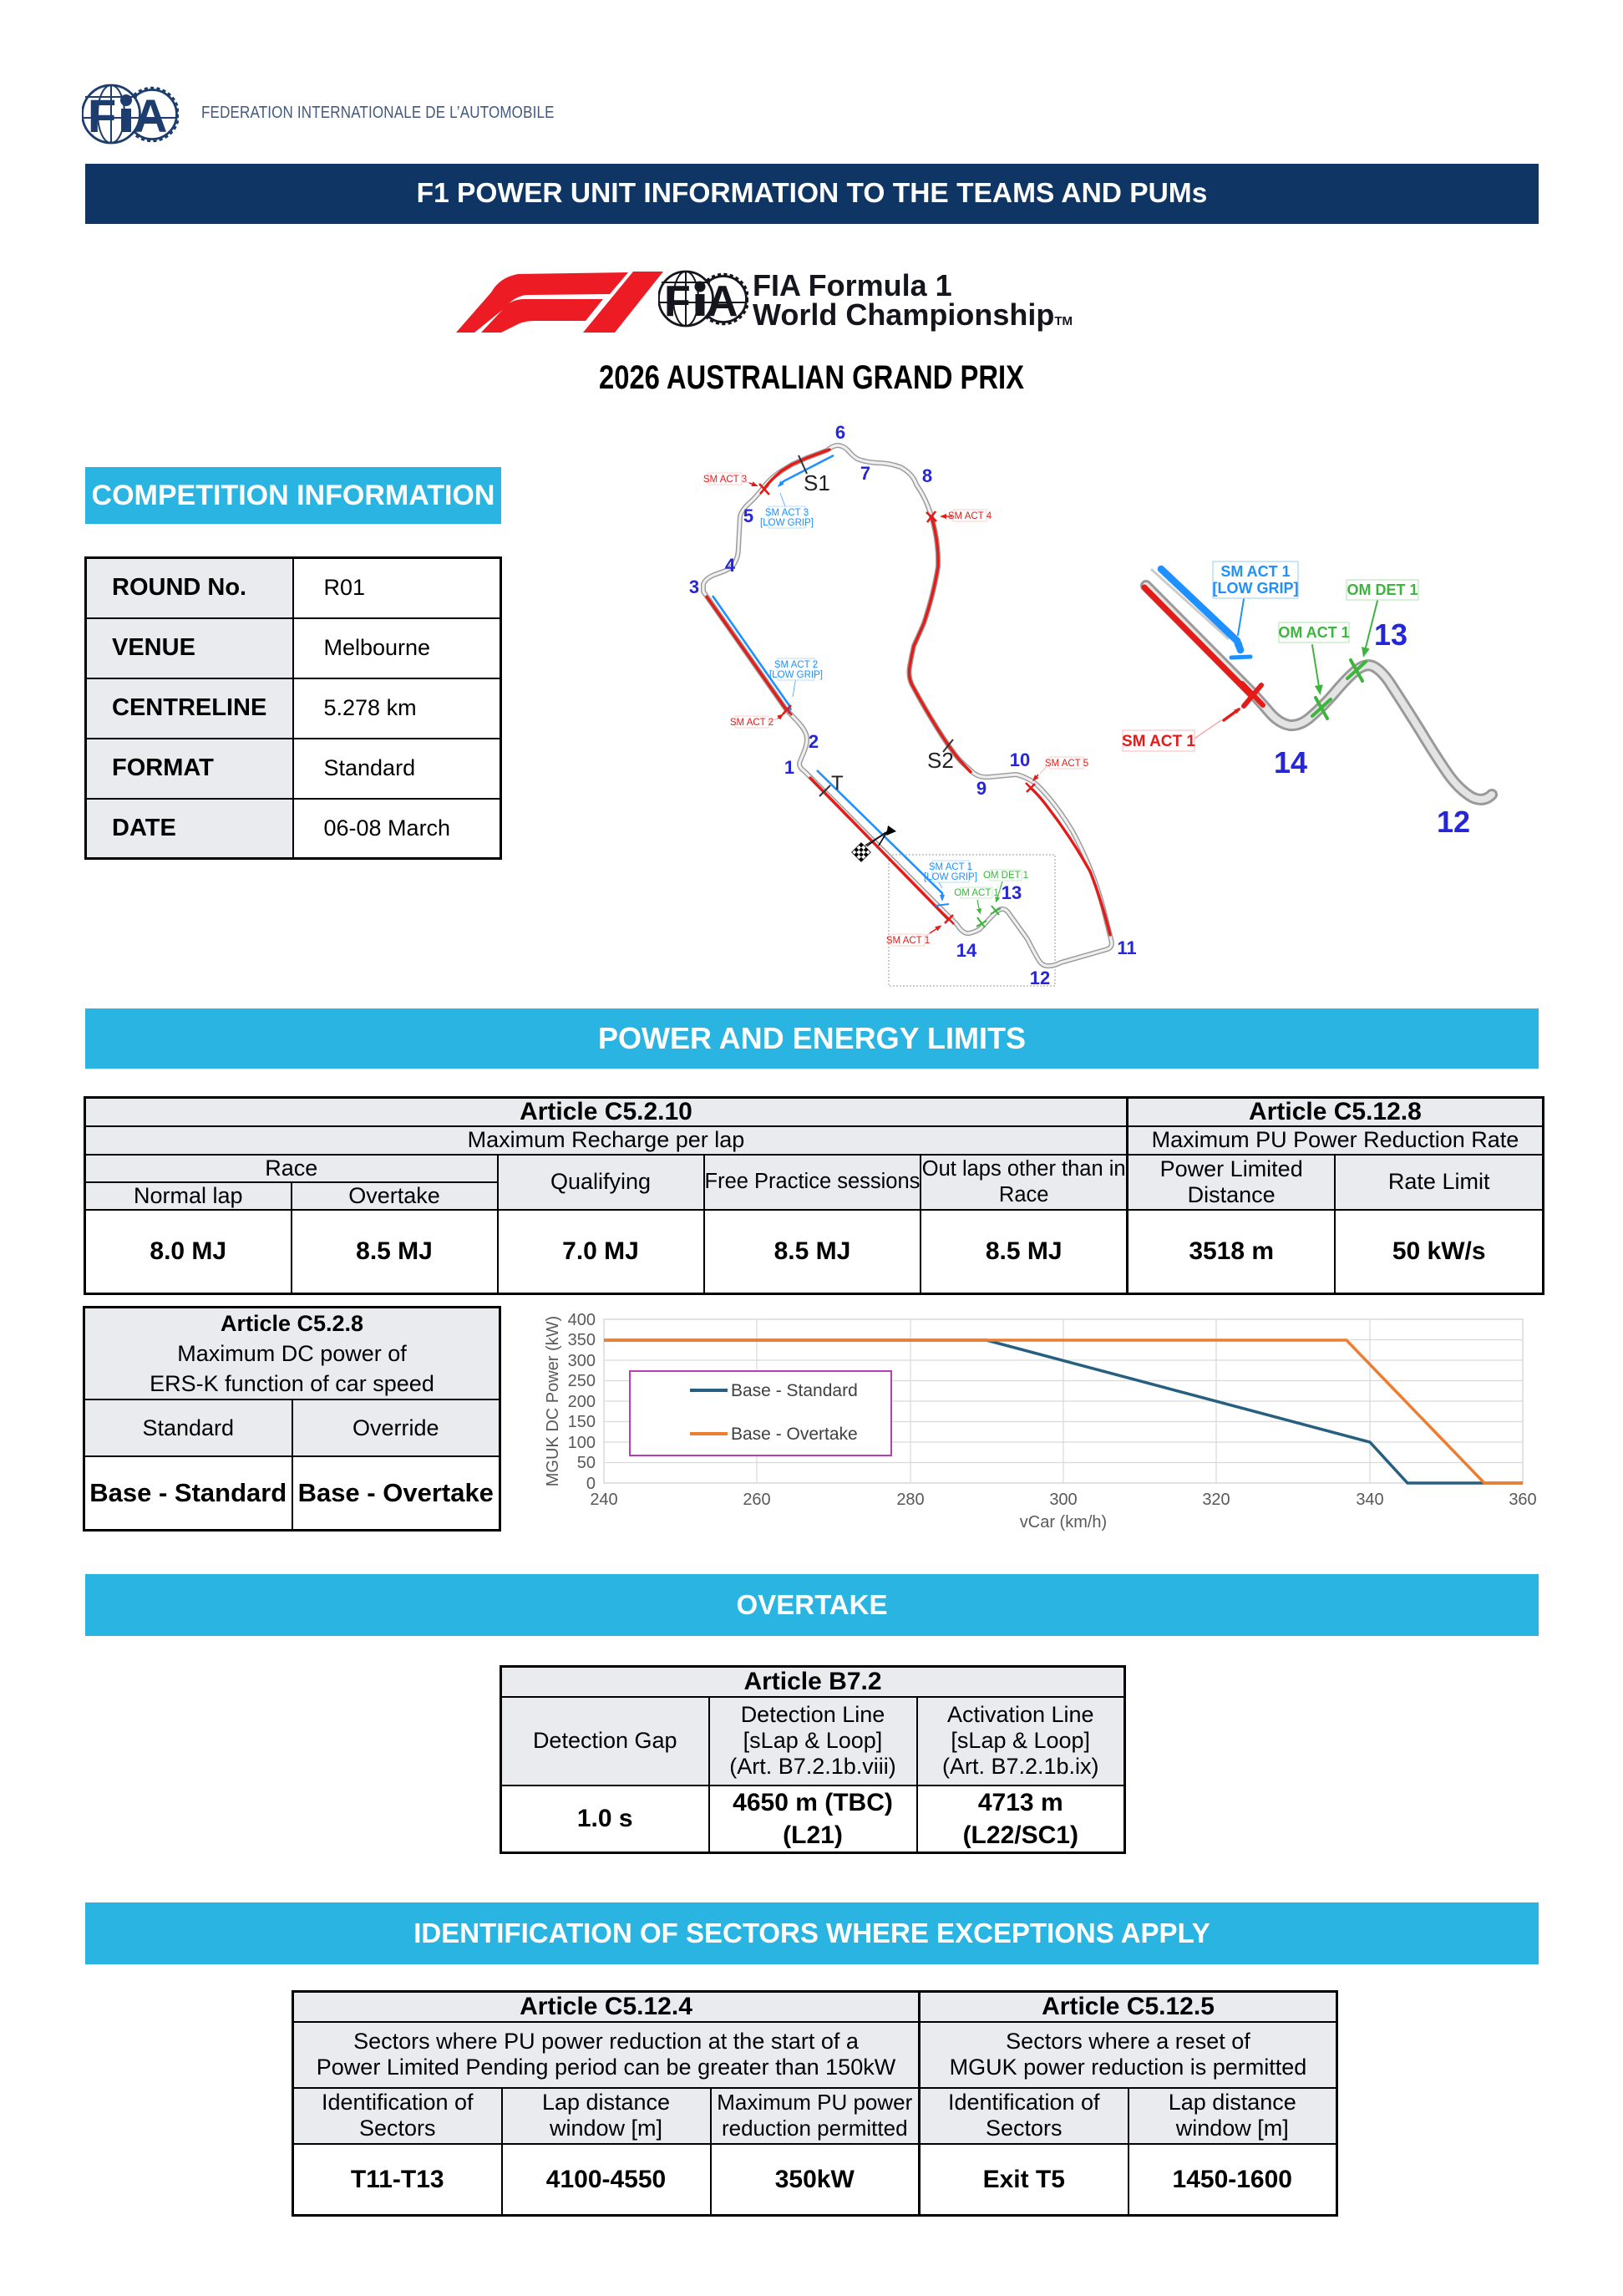 This screenshot has height=2296, width=1623. I want to click on svg-text: Base - Overtake, so click(794, 1434).